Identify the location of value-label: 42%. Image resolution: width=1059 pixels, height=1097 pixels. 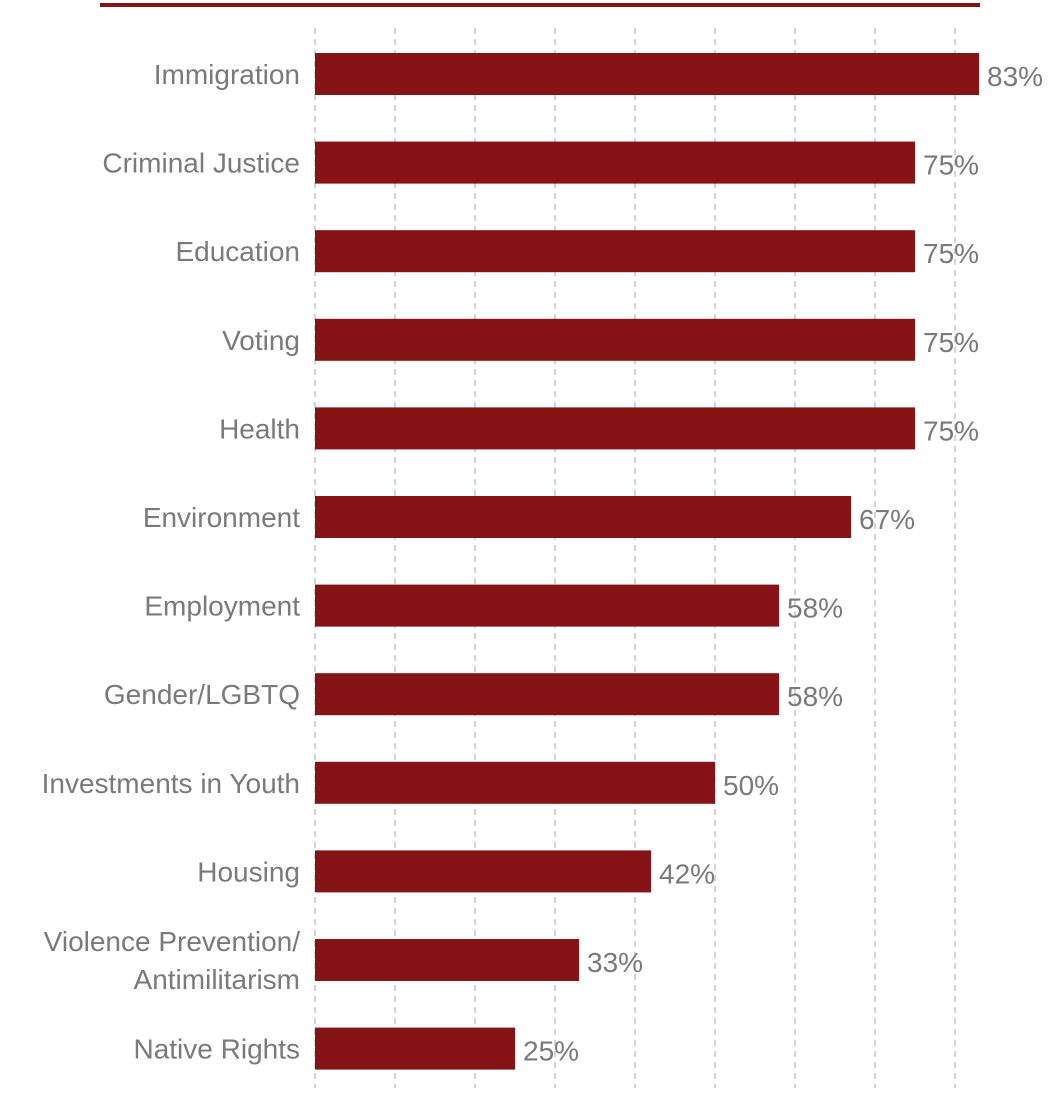
(687, 873).